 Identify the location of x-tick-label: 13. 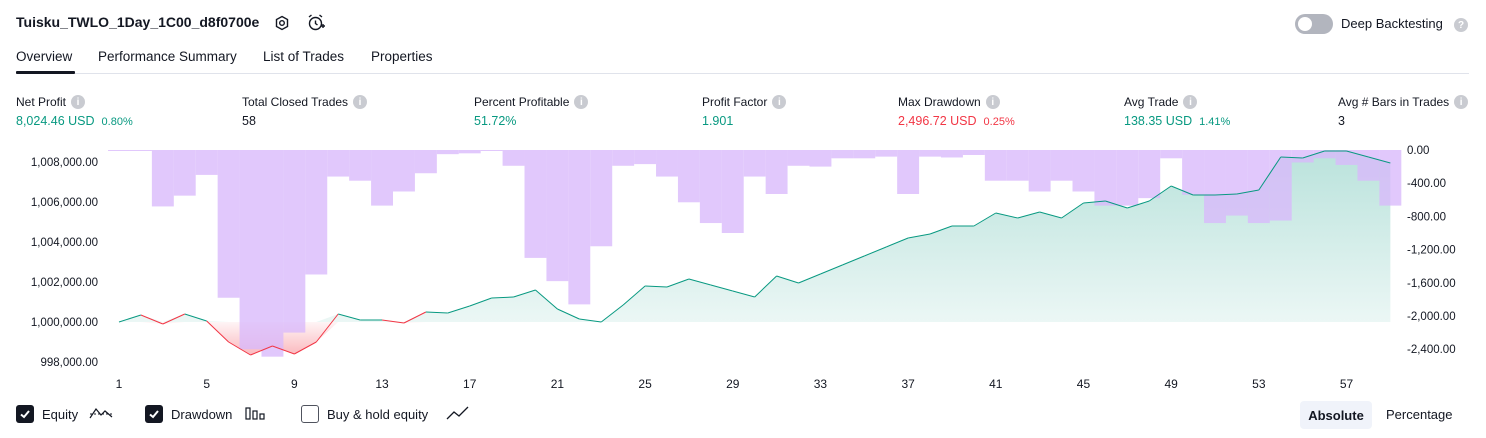
(382, 384).